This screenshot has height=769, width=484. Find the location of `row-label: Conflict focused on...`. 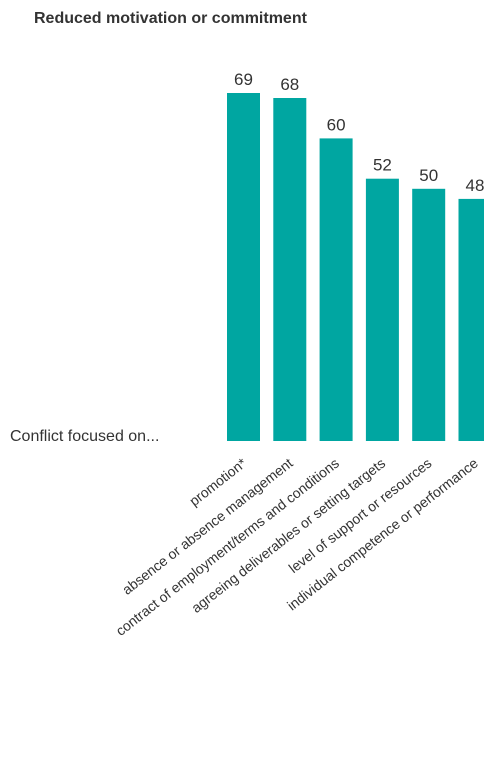

row-label: Conflict focused on... is located at coordinates (85, 436).